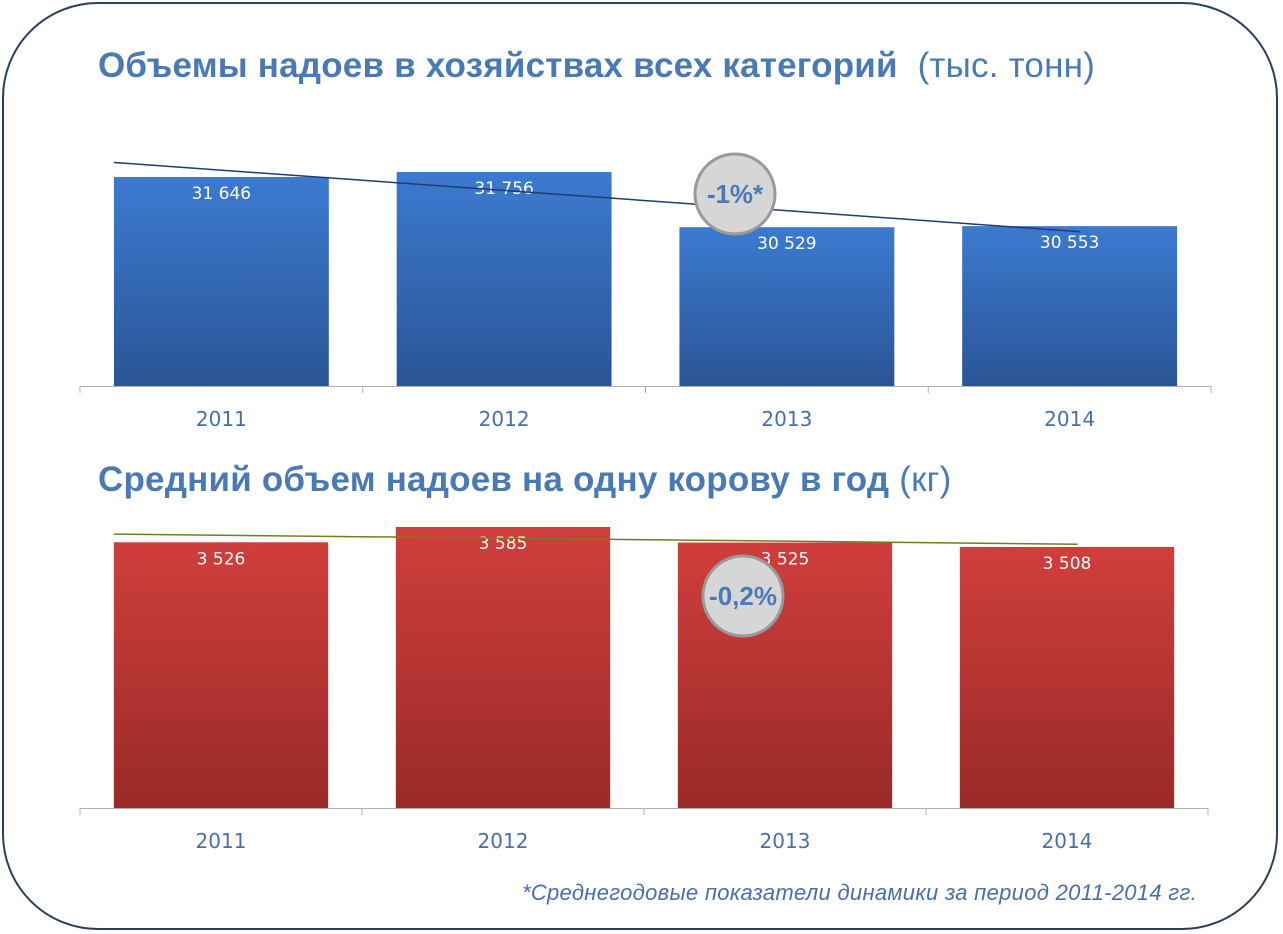  What do you see at coordinates (1067, 677) in the screenshot?
I see `chart-2-bar-2014` at bounding box center [1067, 677].